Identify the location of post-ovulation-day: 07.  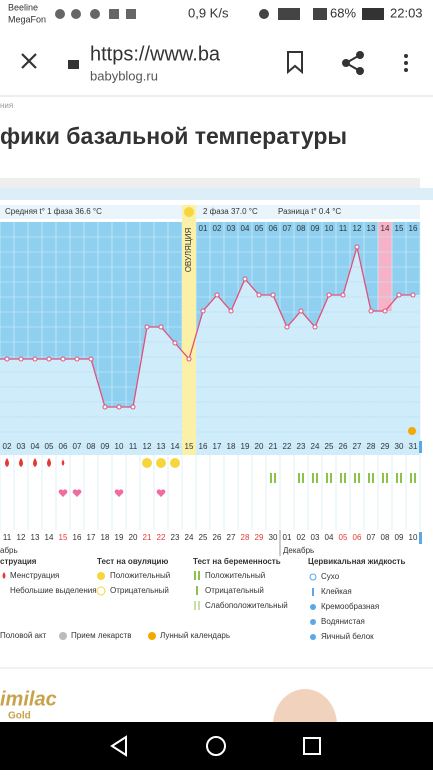
(287, 228).